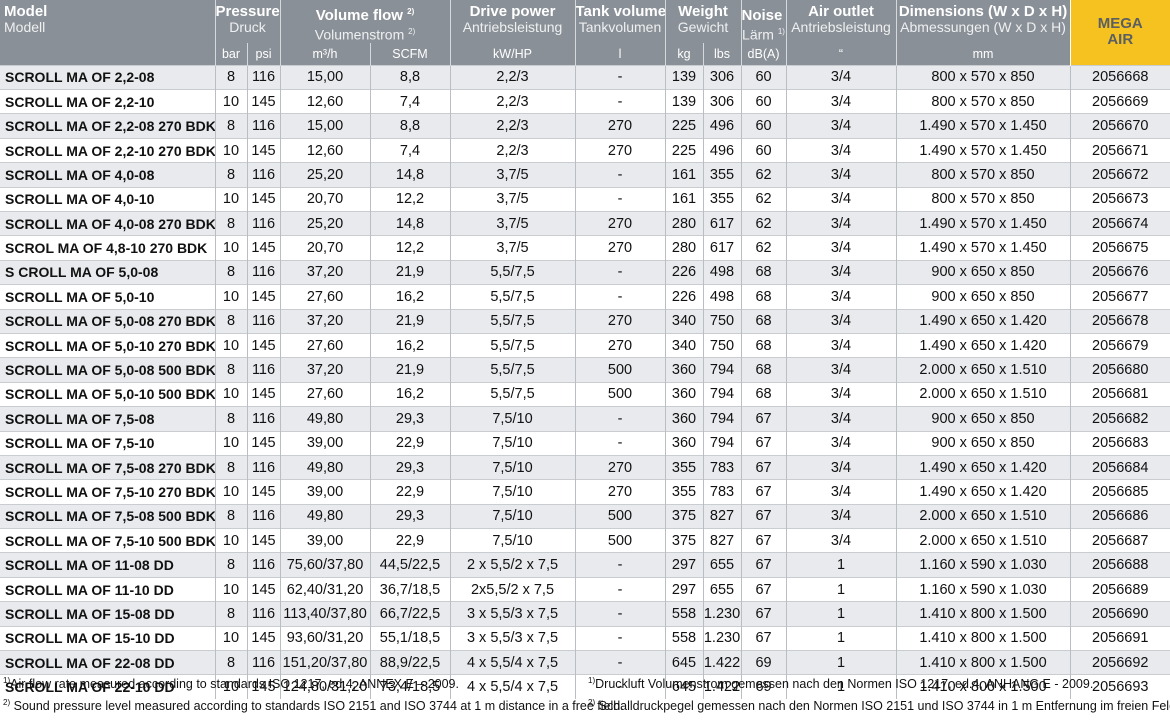 Image resolution: width=1170 pixels, height=723 pixels. I want to click on cell-model: S CROLL MA OF 5,0-08, so click(107, 272).